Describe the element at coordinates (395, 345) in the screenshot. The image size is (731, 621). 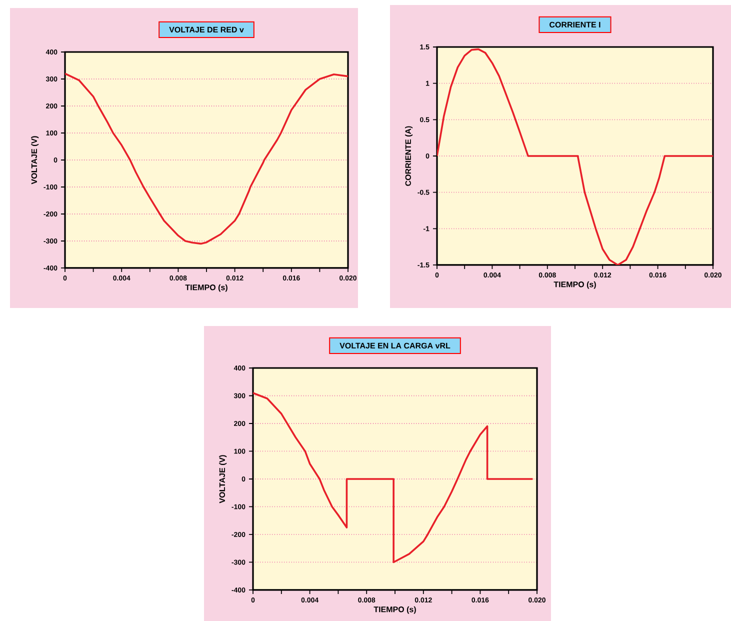
I see `chart-title: VOLTAJE EN LA CARGA vRL` at that location.